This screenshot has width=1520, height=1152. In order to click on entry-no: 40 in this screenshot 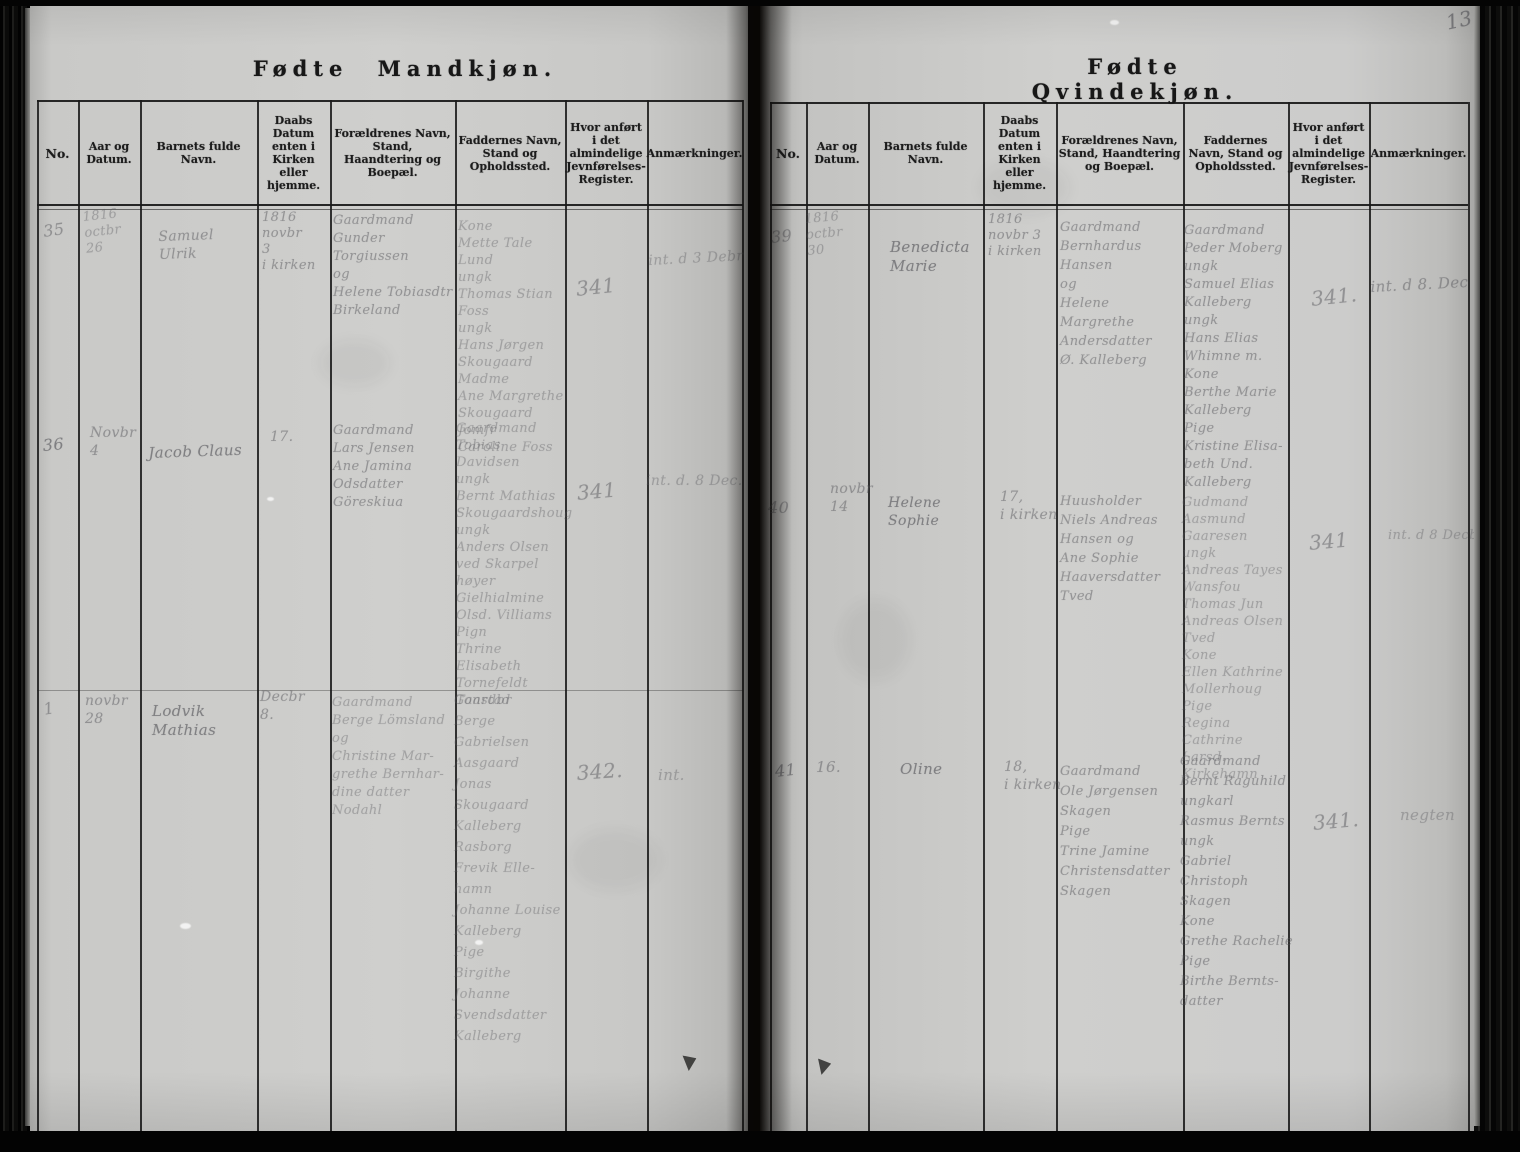, I will do `click(779, 507)`.